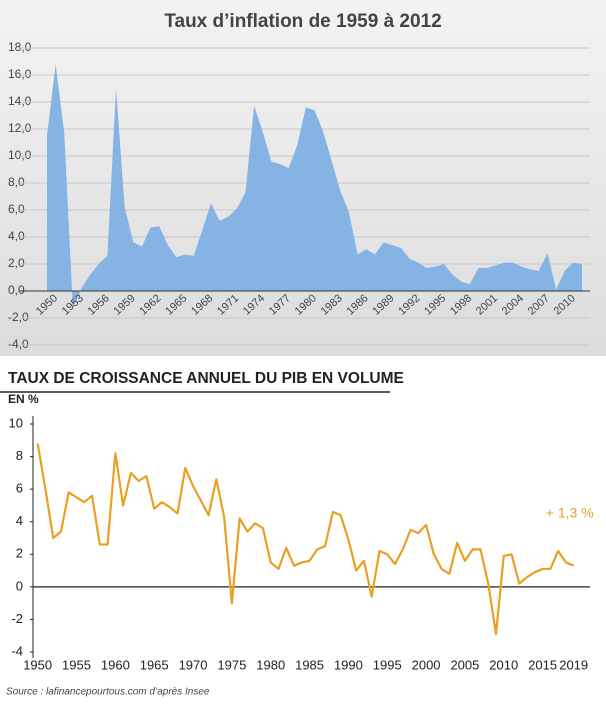  I want to click on y-tick-label: 6, so click(19, 488).